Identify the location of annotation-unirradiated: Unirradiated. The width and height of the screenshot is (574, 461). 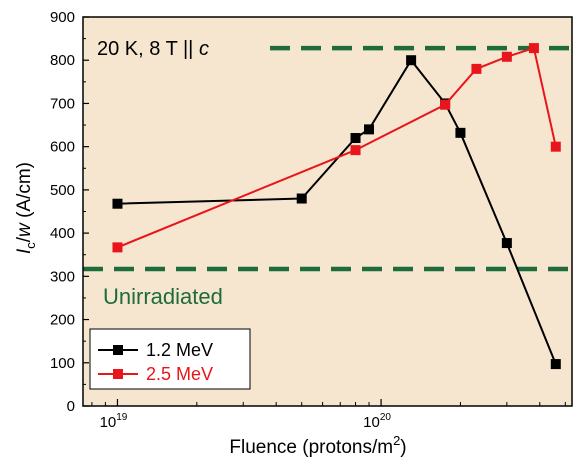
(163, 296).